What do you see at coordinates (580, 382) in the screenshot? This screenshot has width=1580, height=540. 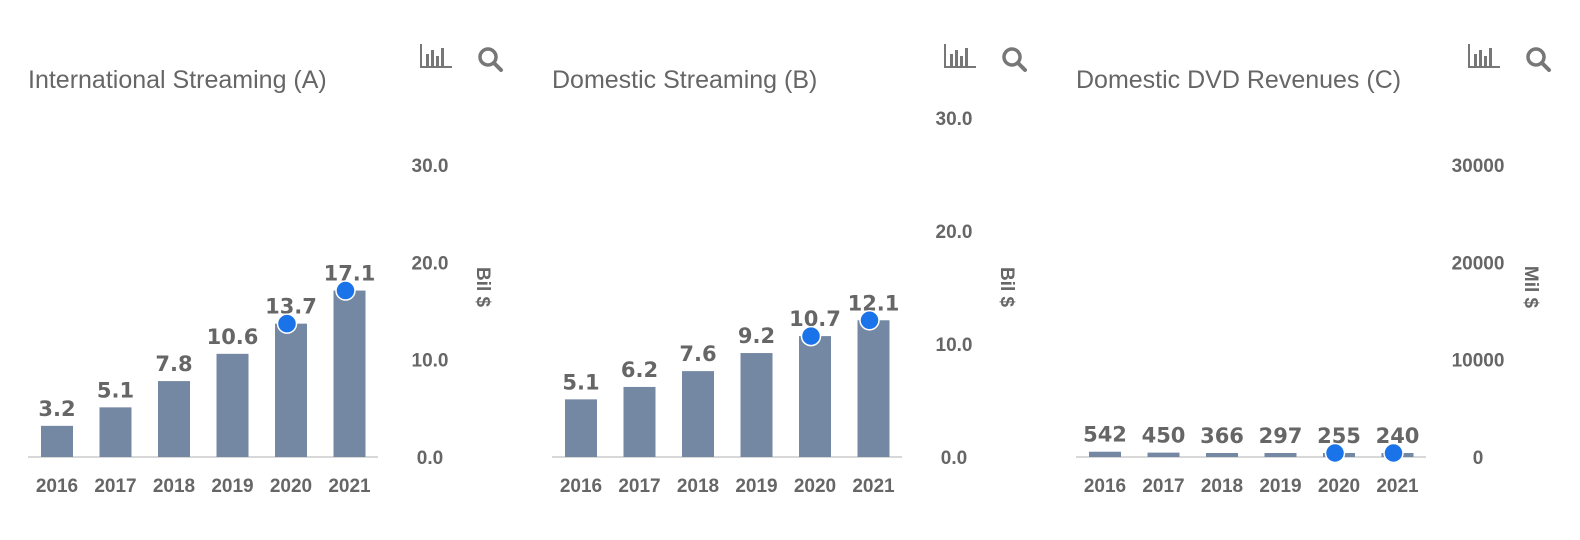 I see `data-label-2016: 5.1` at bounding box center [580, 382].